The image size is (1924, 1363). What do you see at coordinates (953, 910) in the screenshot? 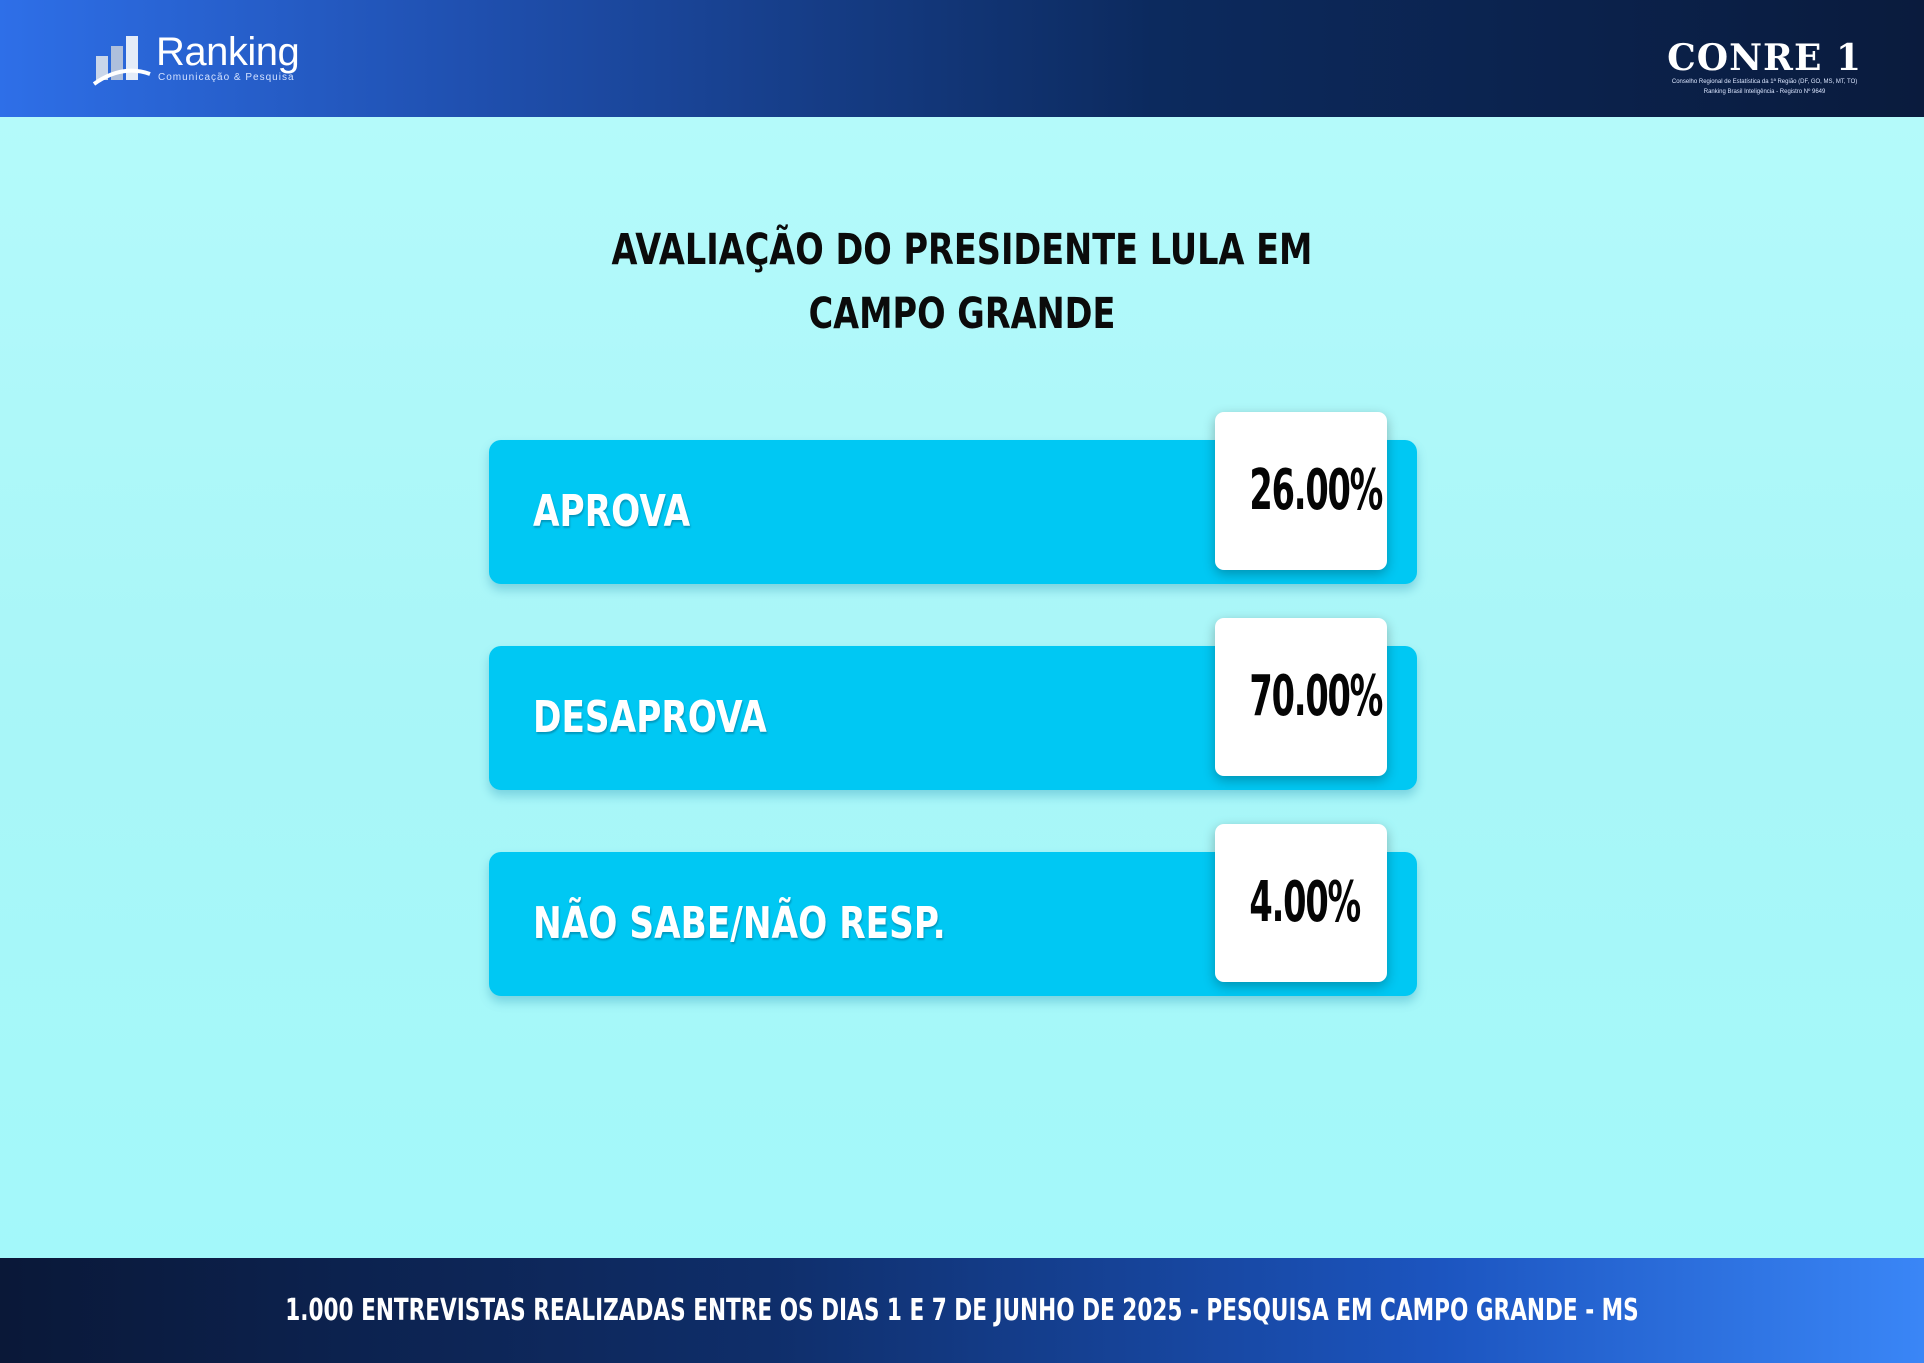
I see `bar-row: NÃO SABE/NÃO RESP. 4.00%` at bounding box center [953, 910].